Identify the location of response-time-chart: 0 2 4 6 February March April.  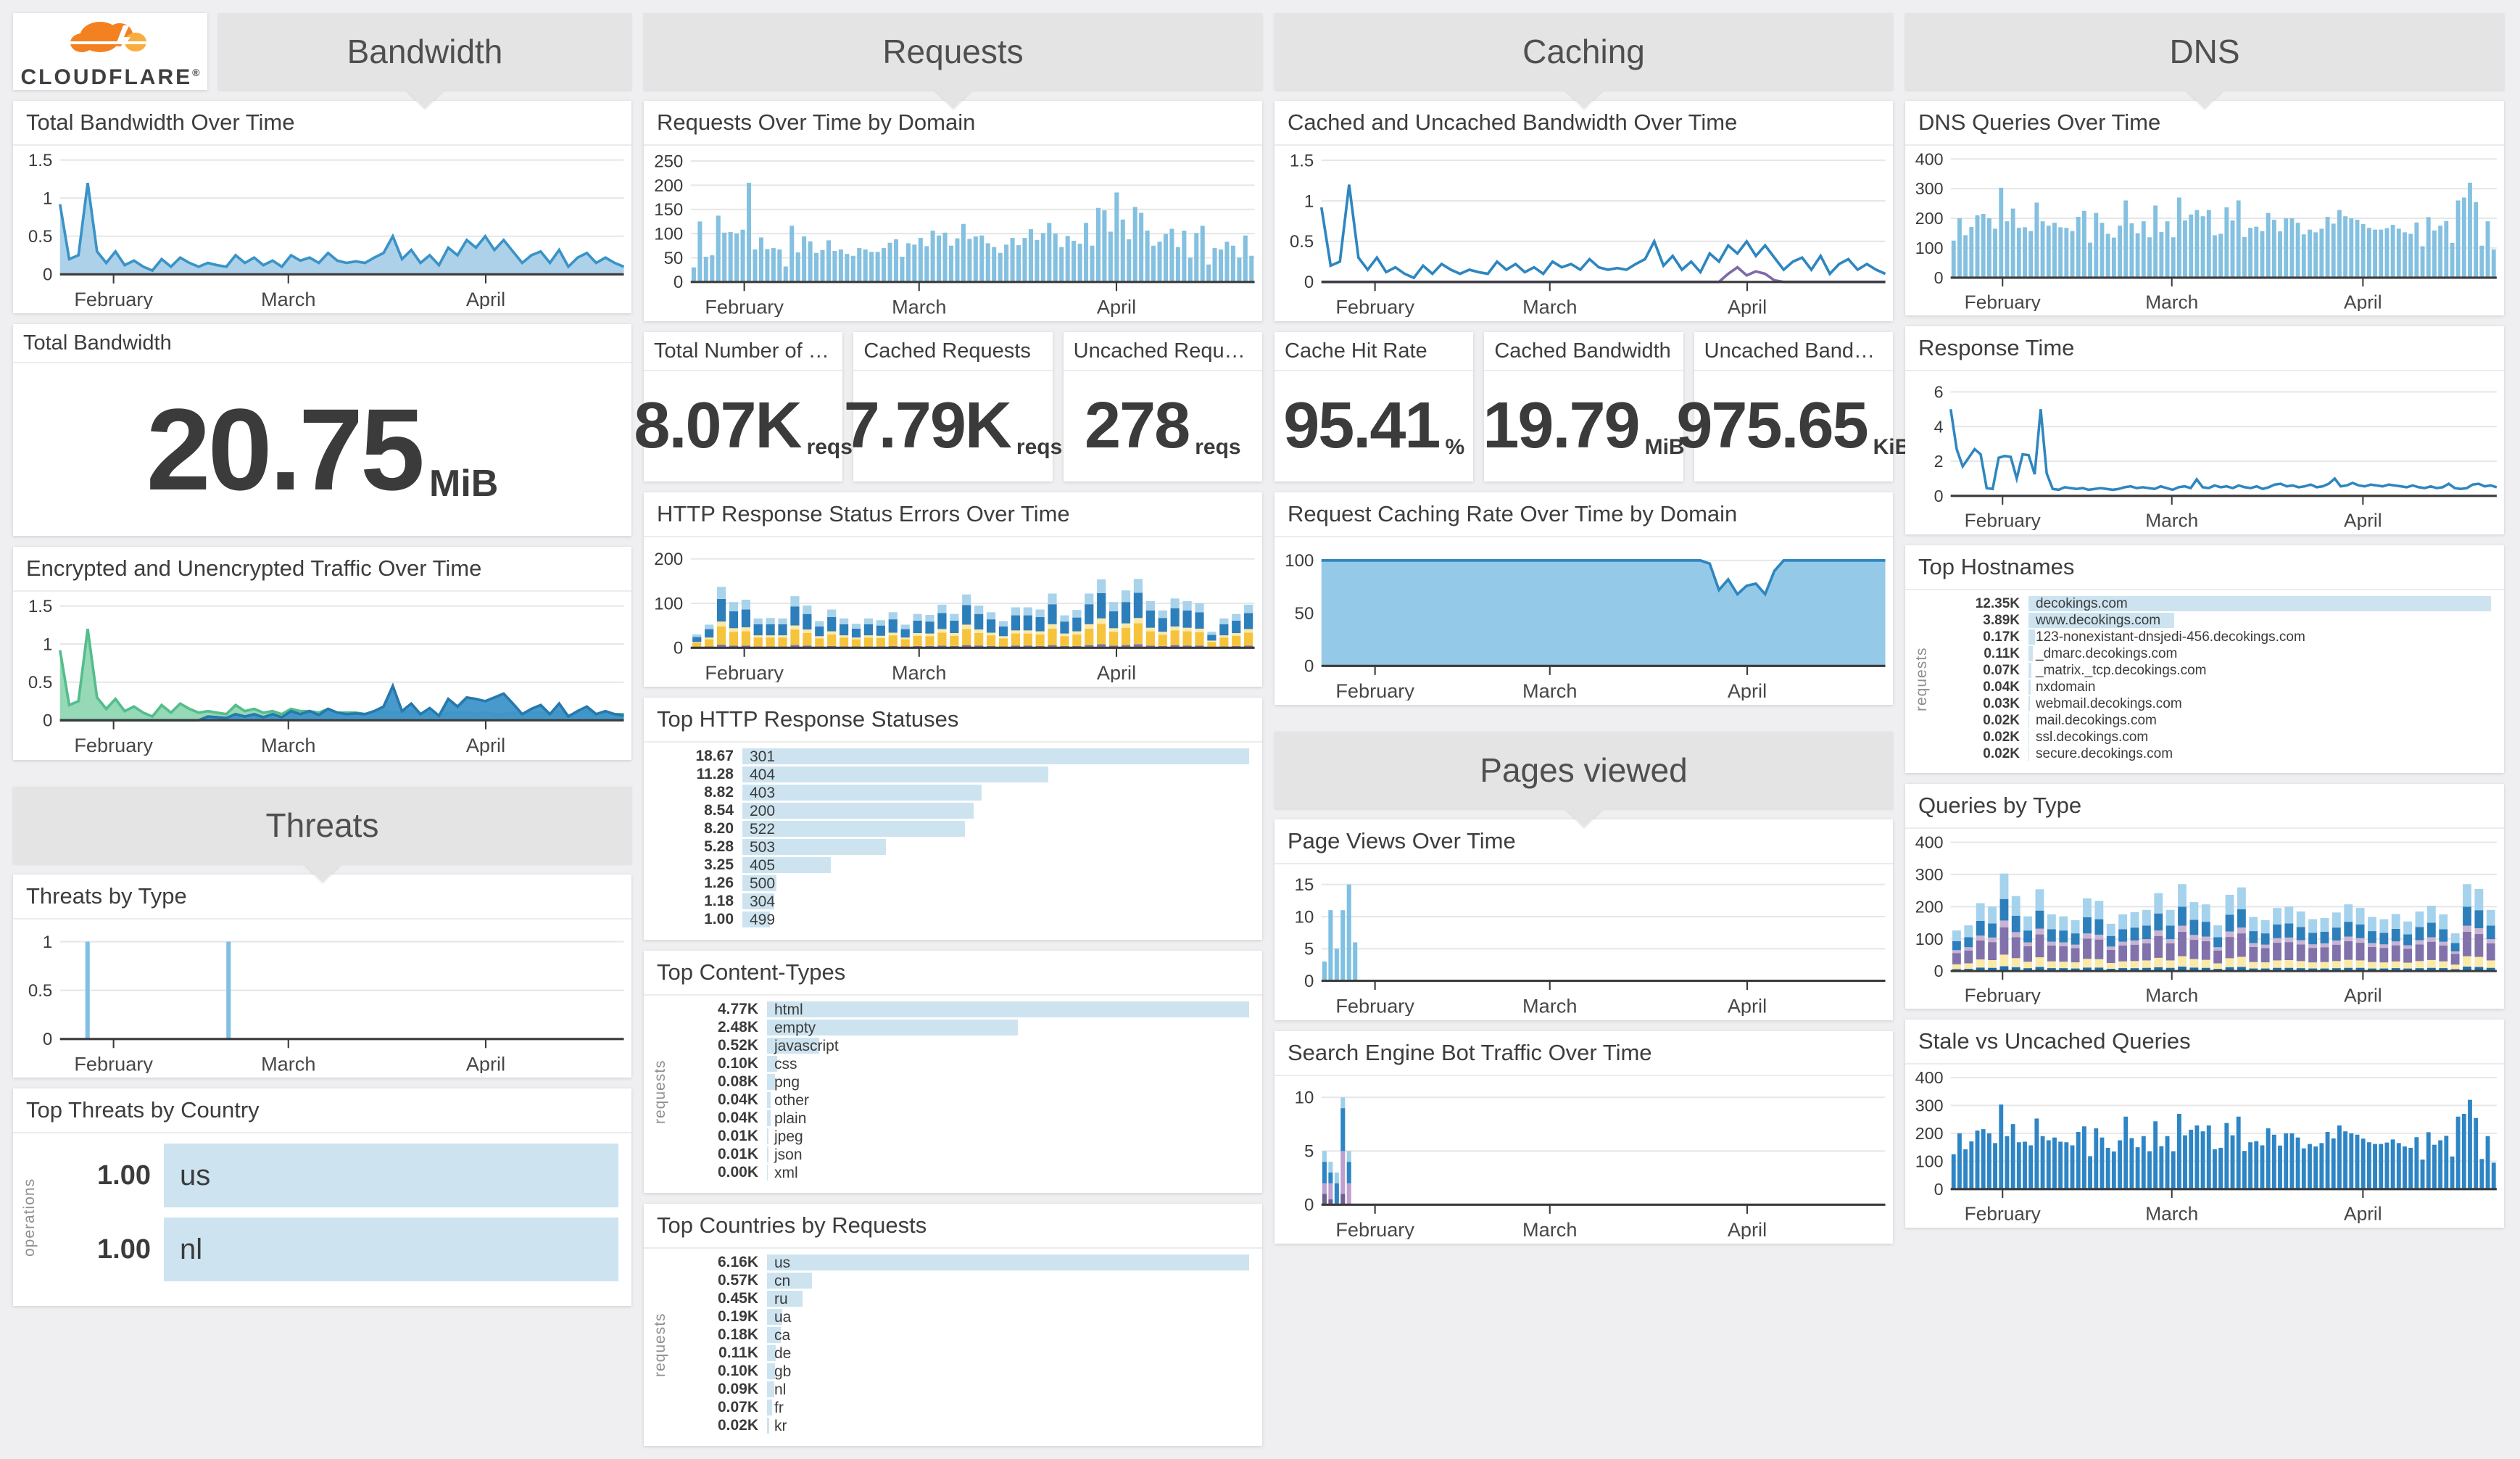
(2204, 452).